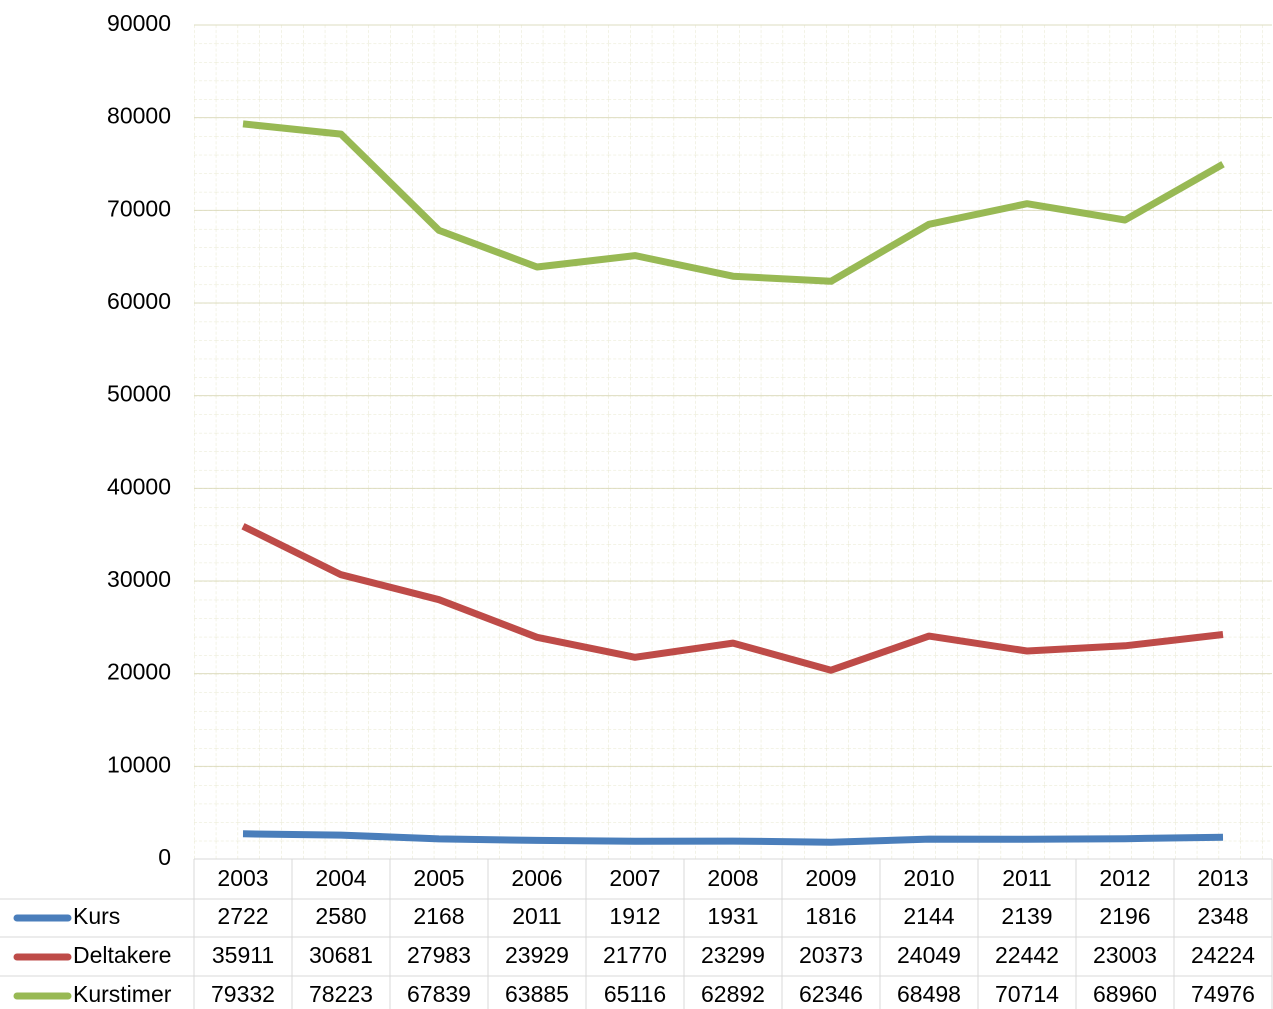  Describe the element at coordinates (634, 878) in the screenshot. I see `x-tick-label: 2007` at that location.